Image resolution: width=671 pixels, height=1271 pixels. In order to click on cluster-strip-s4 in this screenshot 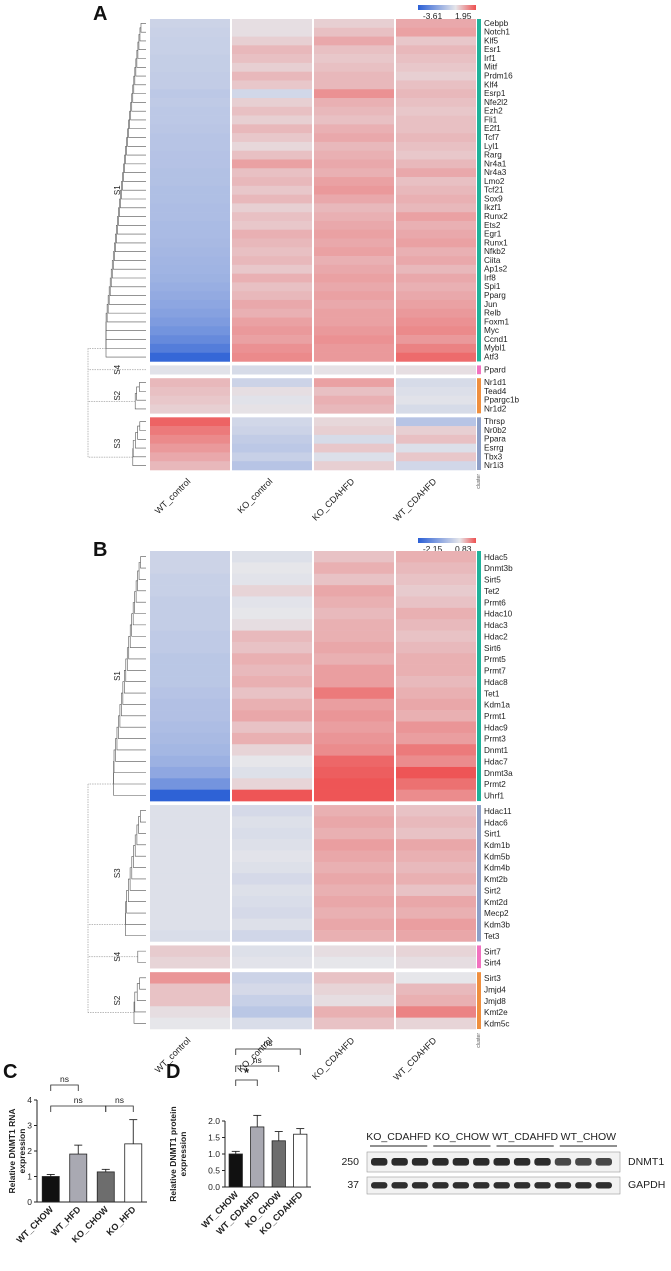, I will do `click(479, 957)`.